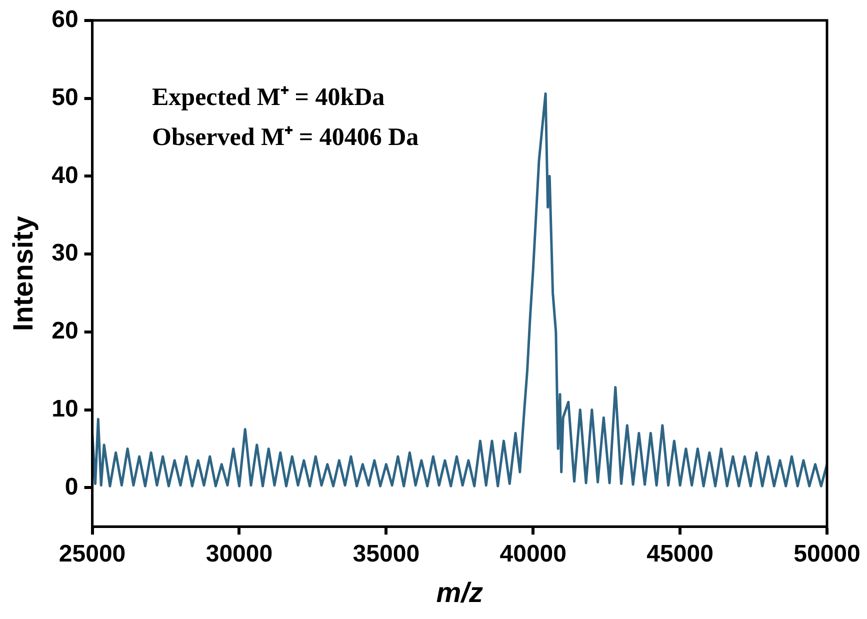  I want to click on x-tick-label: 25000, so click(92, 554).